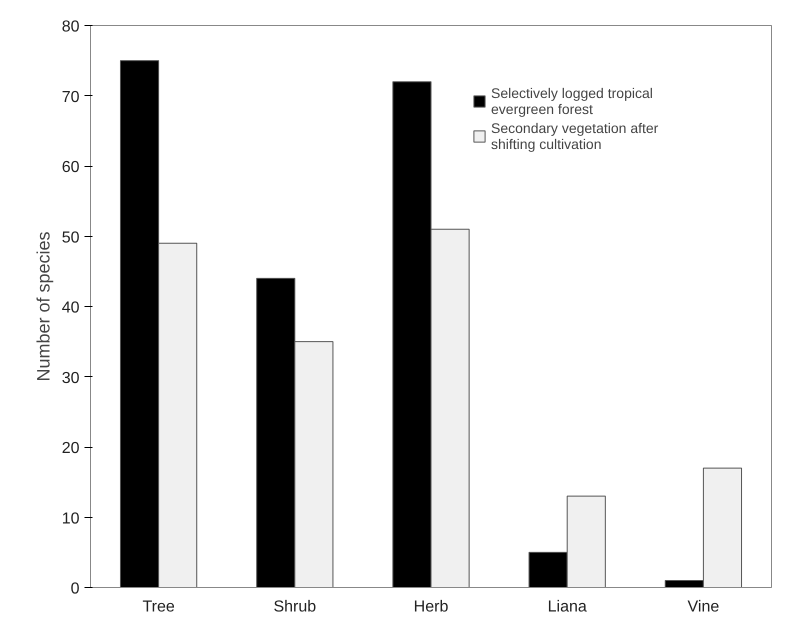 Image resolution: width=791 pixels, height=637 pixels. Describe the element at coordinates (71, 448) in the screenshot. I see `y-tick-label: 20` at that location.